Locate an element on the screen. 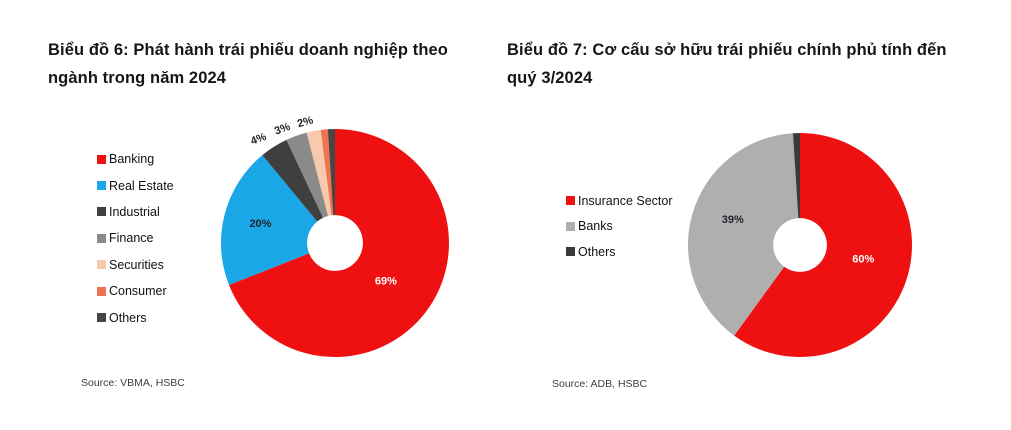  legend-item-banking: Banking is located at coordinates (135, 159).